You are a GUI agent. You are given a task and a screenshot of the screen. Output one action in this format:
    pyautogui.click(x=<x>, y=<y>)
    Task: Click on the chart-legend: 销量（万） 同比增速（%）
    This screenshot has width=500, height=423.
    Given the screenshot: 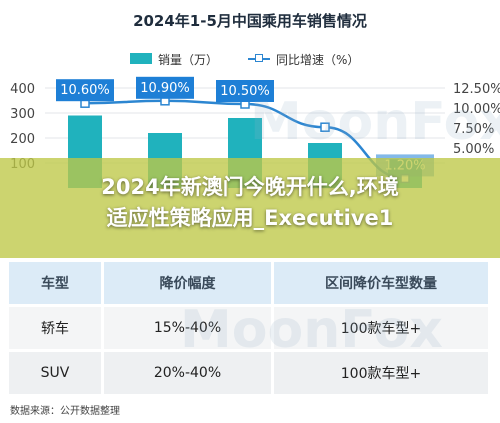 What is the action you would take?
    pyautogui.click(x=250, y=59)
    